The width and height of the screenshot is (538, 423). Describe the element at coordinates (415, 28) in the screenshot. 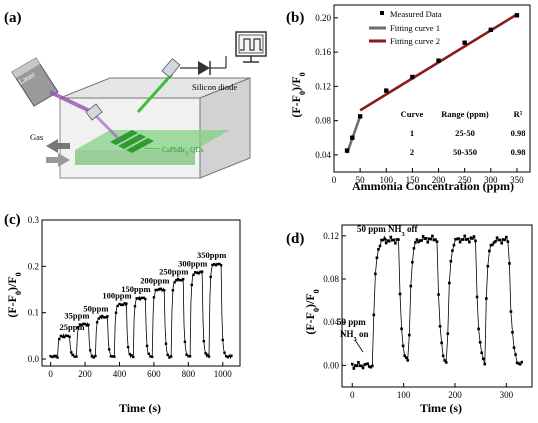

I see `legend-fit1: Fitting curve 1` at that location.